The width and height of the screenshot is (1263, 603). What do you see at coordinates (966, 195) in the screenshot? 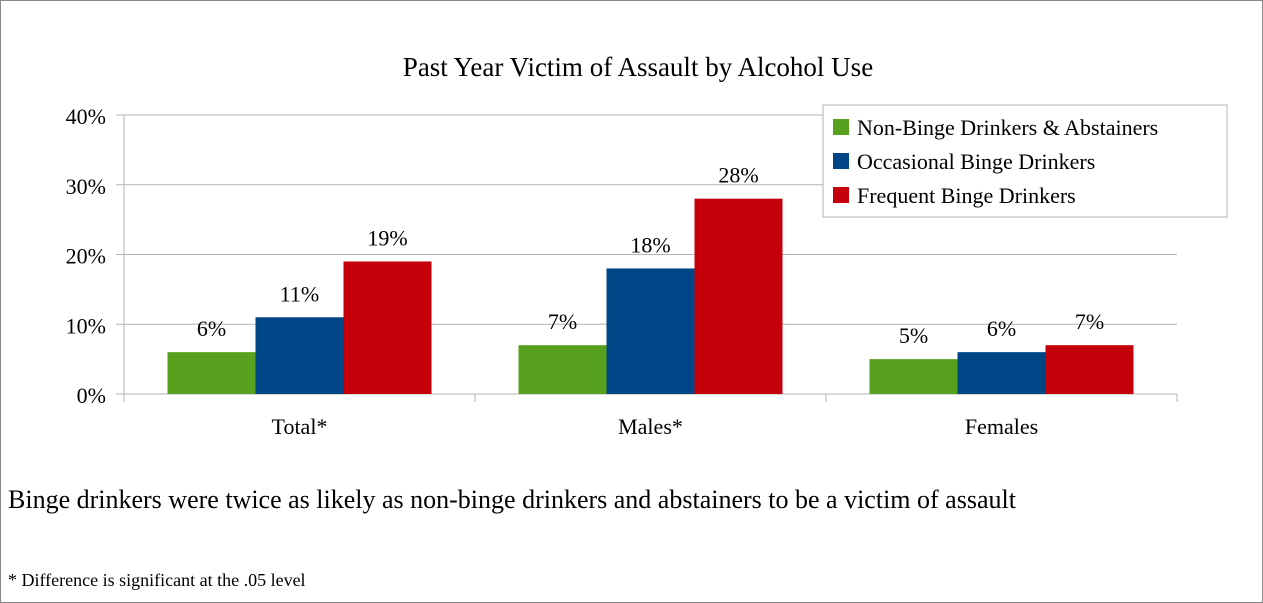
I see `legend-label: Frequent Binge Drinkers` at bounding box center [966, 195].